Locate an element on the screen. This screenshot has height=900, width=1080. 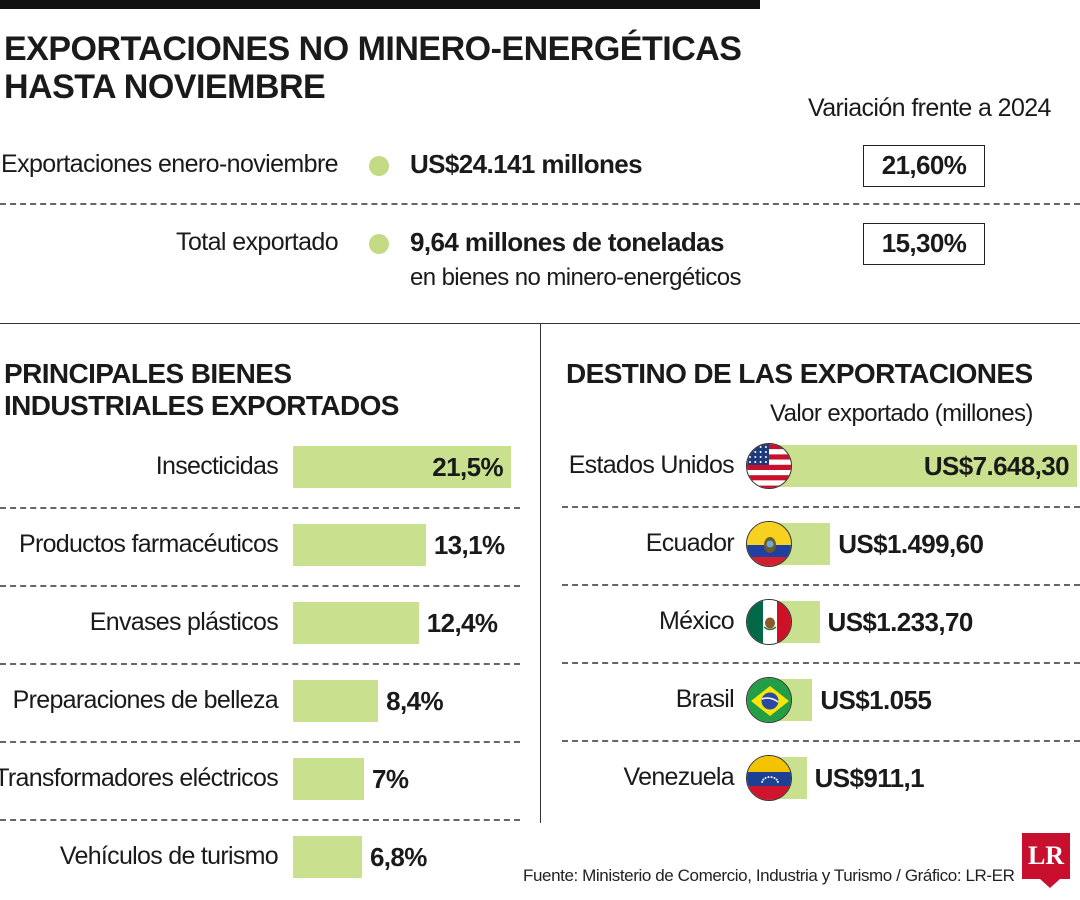
destinations-title: DESTINO DE LAS EXPORTACIONES is located at coordinates (799, 373).